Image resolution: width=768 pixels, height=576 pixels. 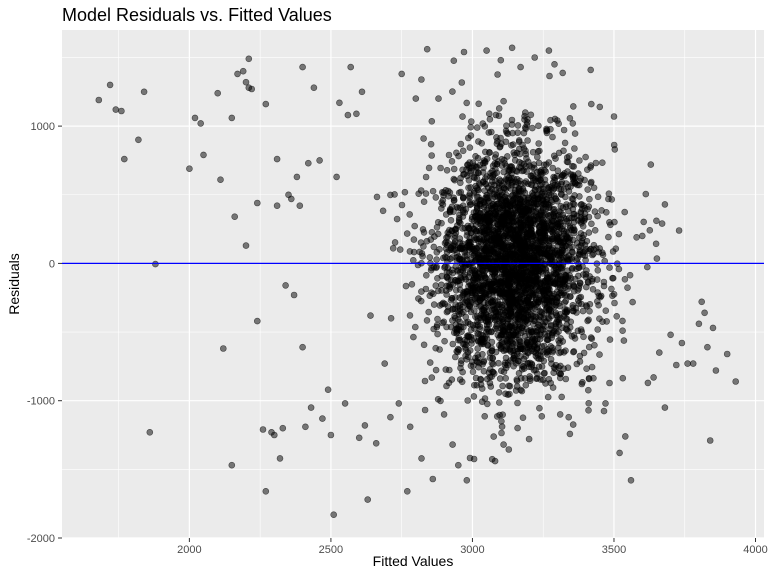 What do you see at coordinates (331, 550) in the screenshot?
I see `x-tick-label: 2500` at bounding box center [331, 550].